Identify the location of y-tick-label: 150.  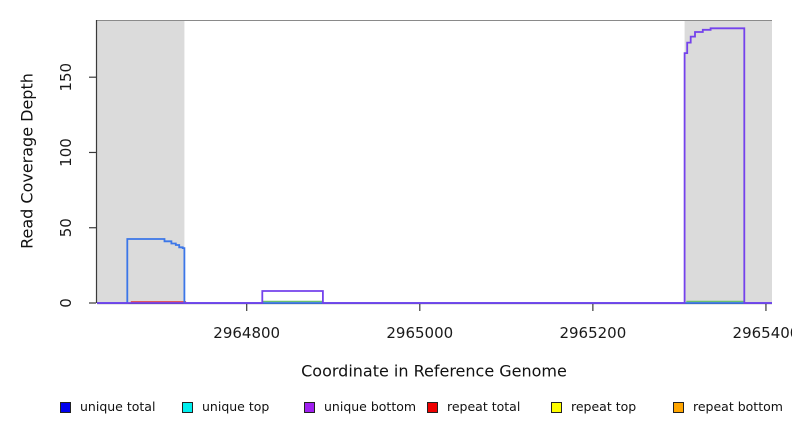
(66, 77).